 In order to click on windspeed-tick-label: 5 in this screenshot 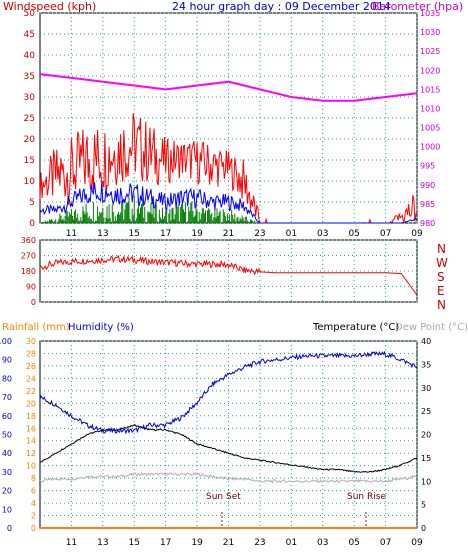, I will do `click(32, 203)`.